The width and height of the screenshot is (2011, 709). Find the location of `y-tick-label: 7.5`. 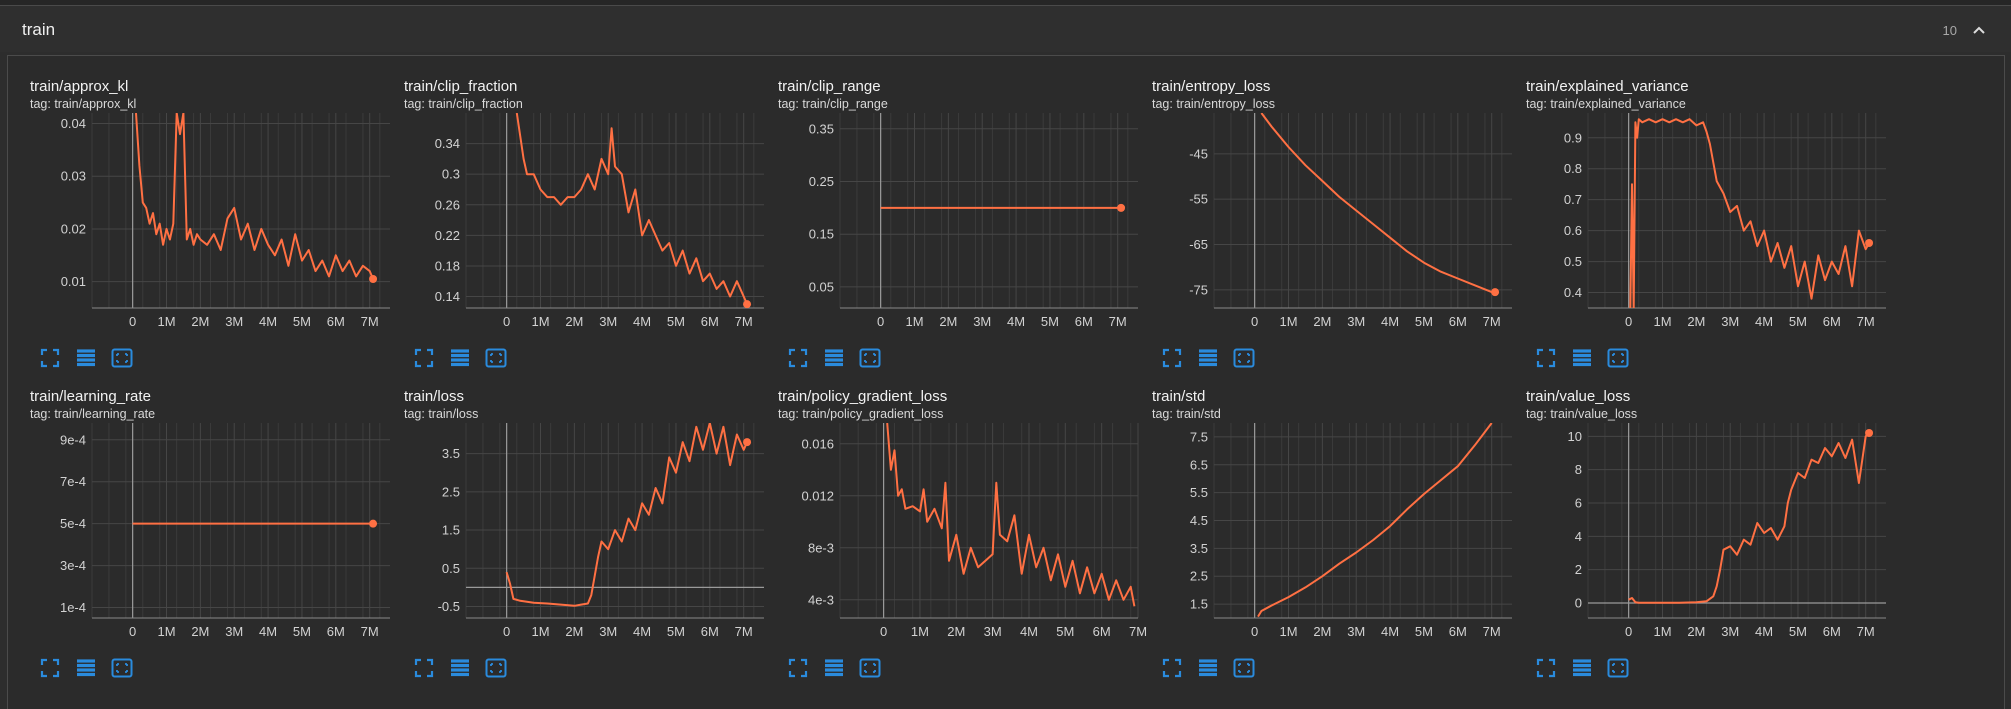

y-tick-label: 7.5 is located at coordinates (1199, 436).